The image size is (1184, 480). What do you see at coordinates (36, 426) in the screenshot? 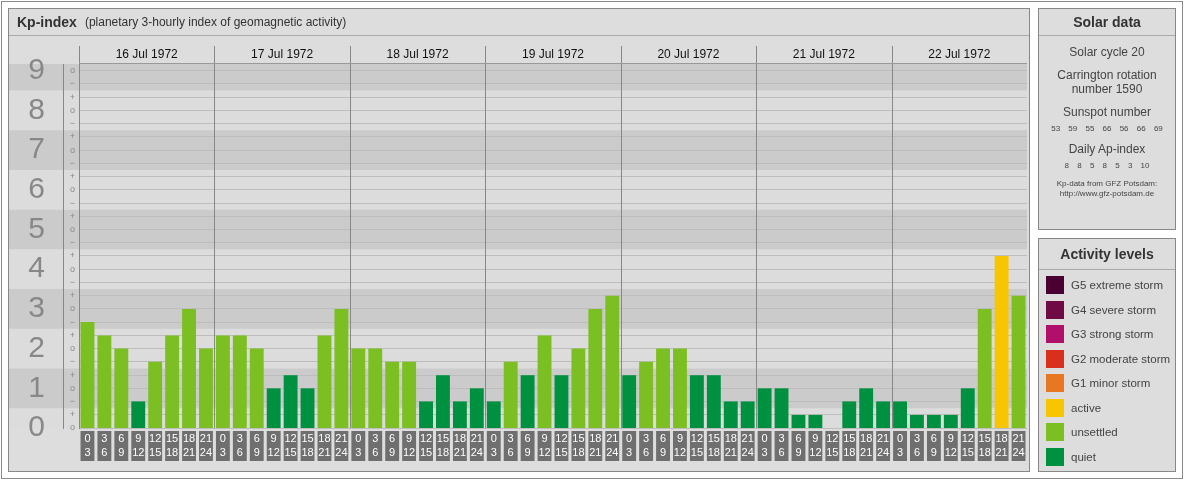
I see `y-tick-label: 0` at bounding box center [36, 426].